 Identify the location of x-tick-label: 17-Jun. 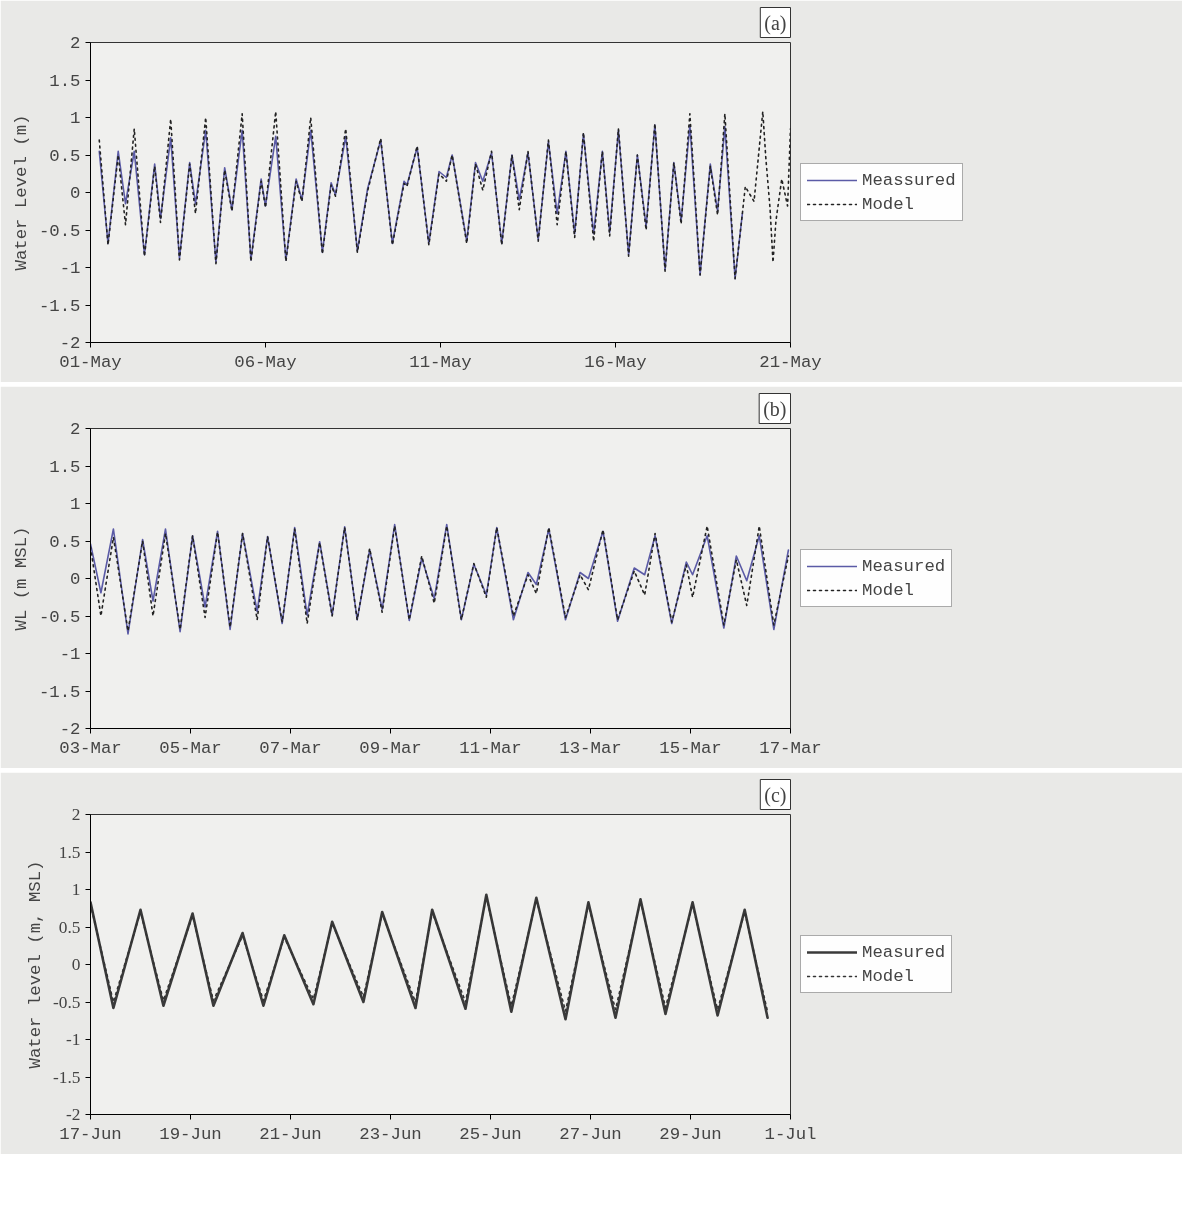
(90, 1134).